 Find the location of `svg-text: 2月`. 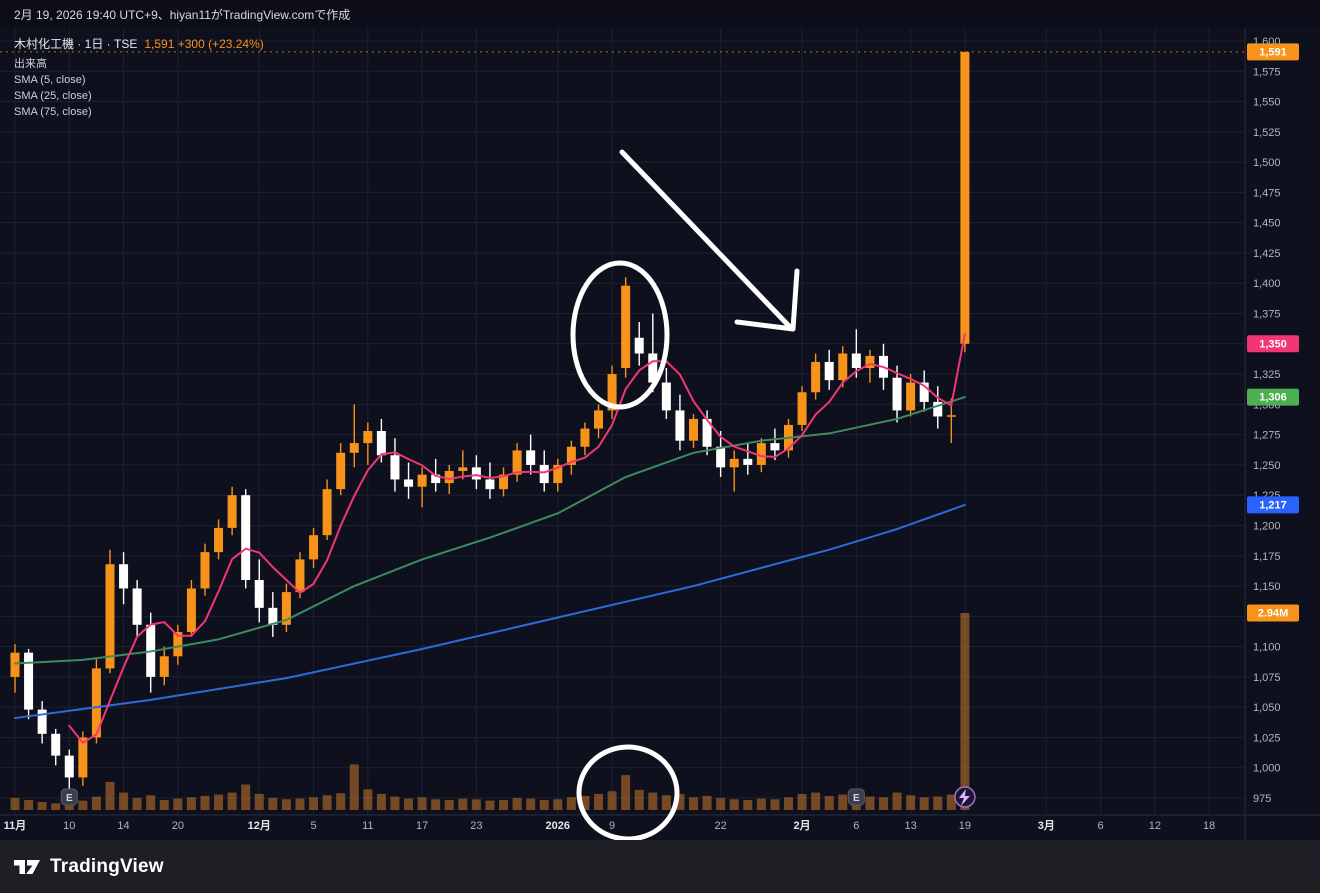

svg-text: 2月 is located at coordinates (801, 825).